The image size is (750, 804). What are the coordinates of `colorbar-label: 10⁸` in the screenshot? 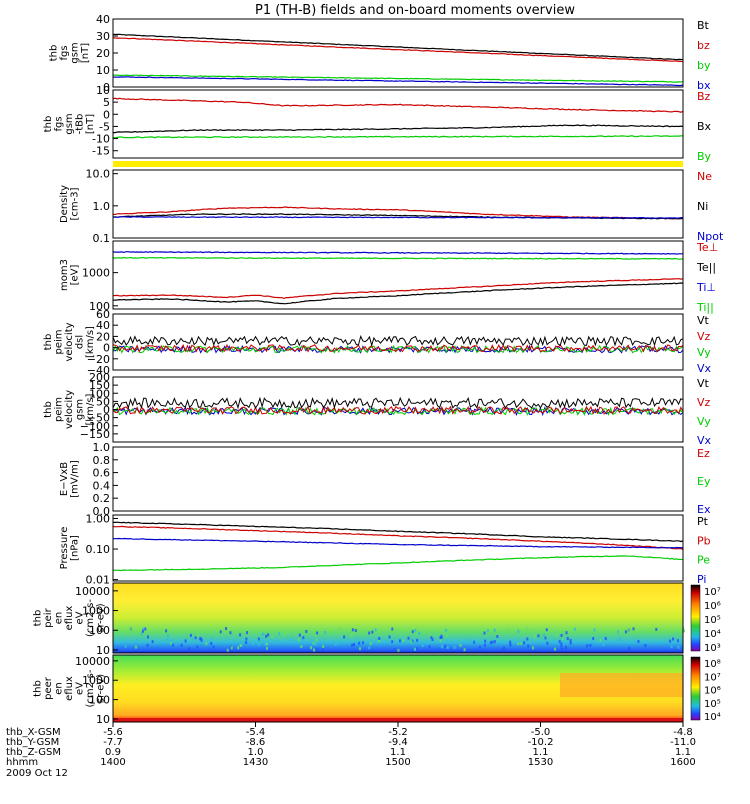 It's located at (712, 664).